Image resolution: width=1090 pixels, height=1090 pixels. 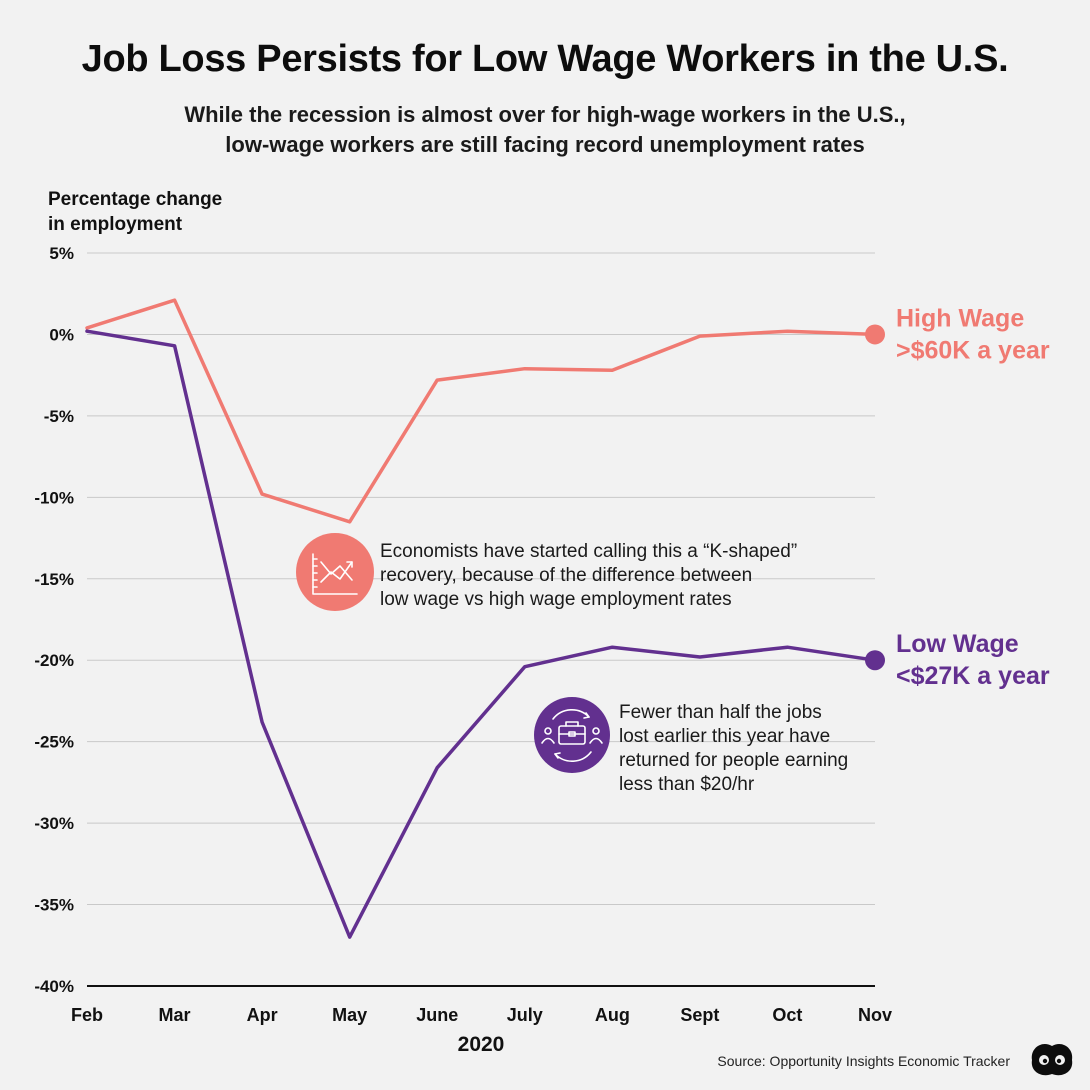 What do you see at coordinates (349, 1015) in the screenshot?
I see `x-tick-label: May` at bounding box center [349, 1015].